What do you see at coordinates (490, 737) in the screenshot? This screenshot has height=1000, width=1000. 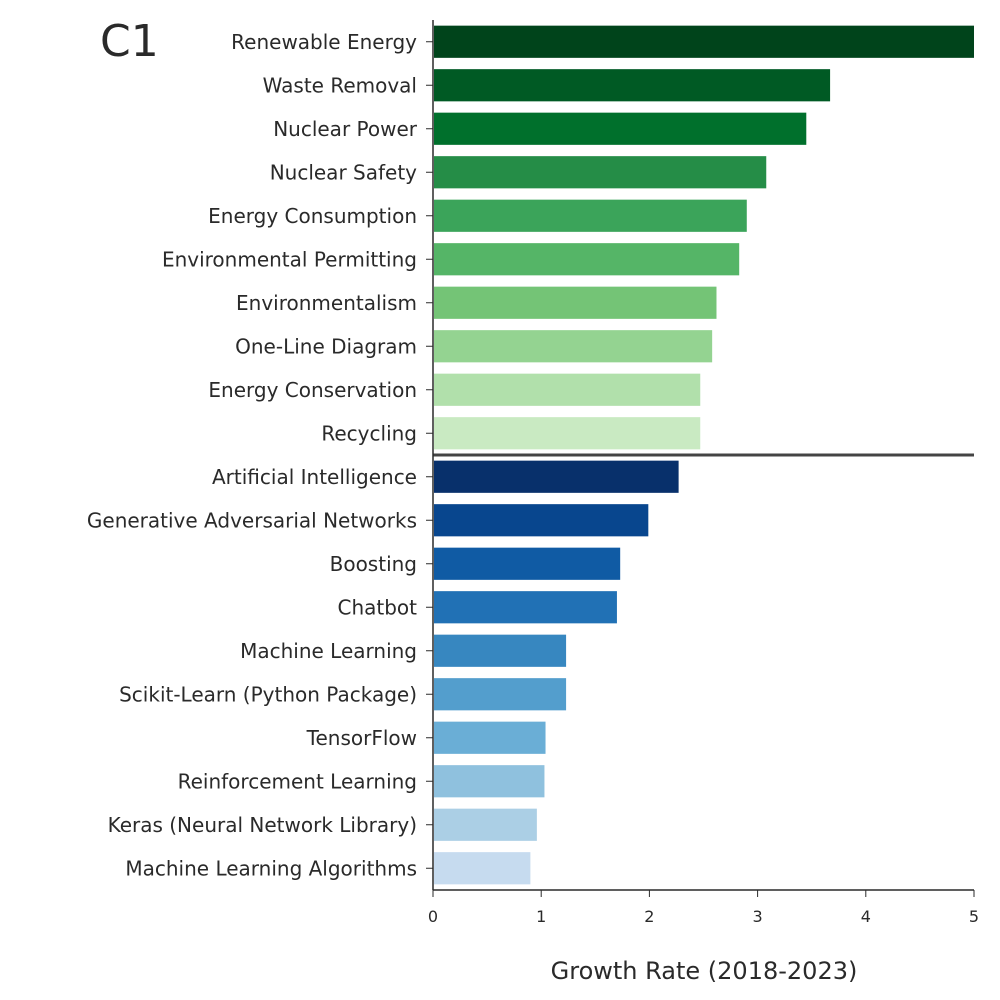 I see `bar-tensorflow` at bounding box center [490, 737].